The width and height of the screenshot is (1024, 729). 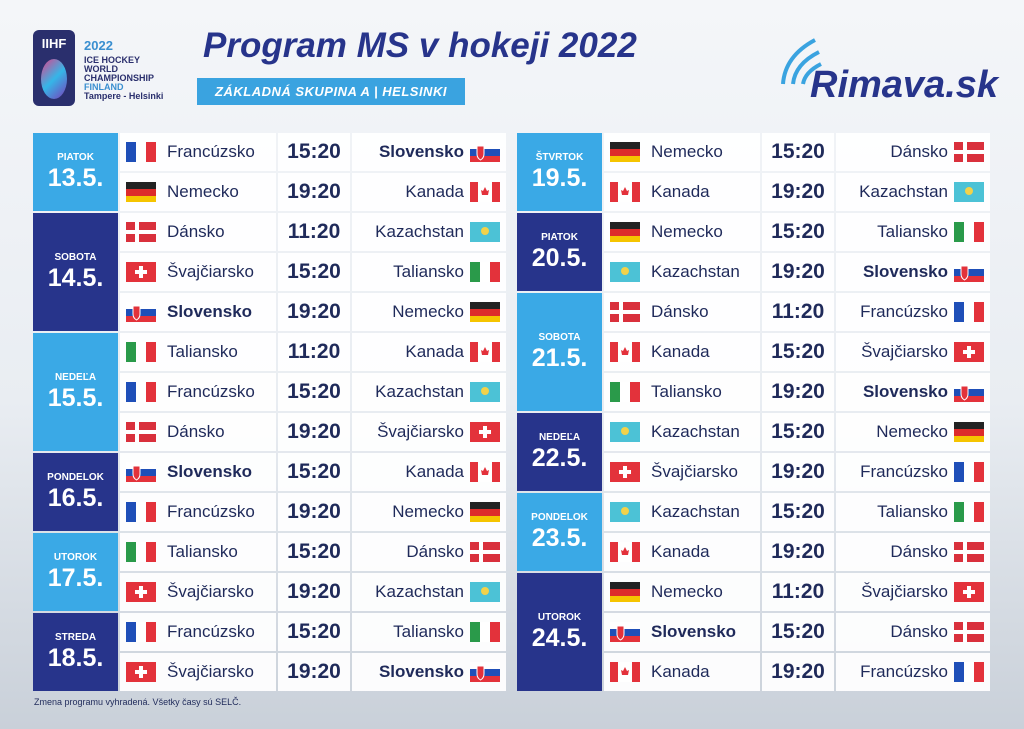 What do you see at coordinates (904, 671) in the screenshot?
I see `away-team: Francúzsko` at bounding box center [904, 671].